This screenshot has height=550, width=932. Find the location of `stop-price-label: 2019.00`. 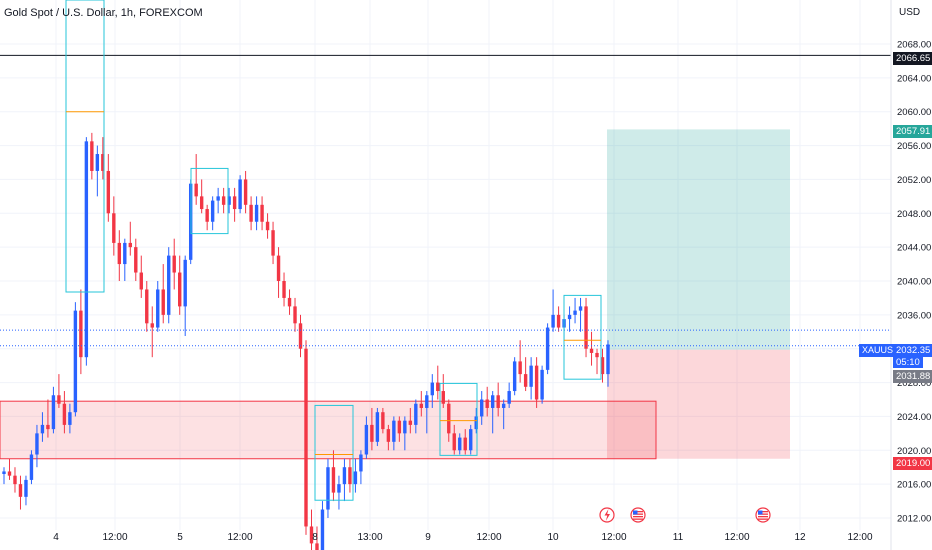

stop-price-label: 2019.00 is located at coordinates (912, 463).